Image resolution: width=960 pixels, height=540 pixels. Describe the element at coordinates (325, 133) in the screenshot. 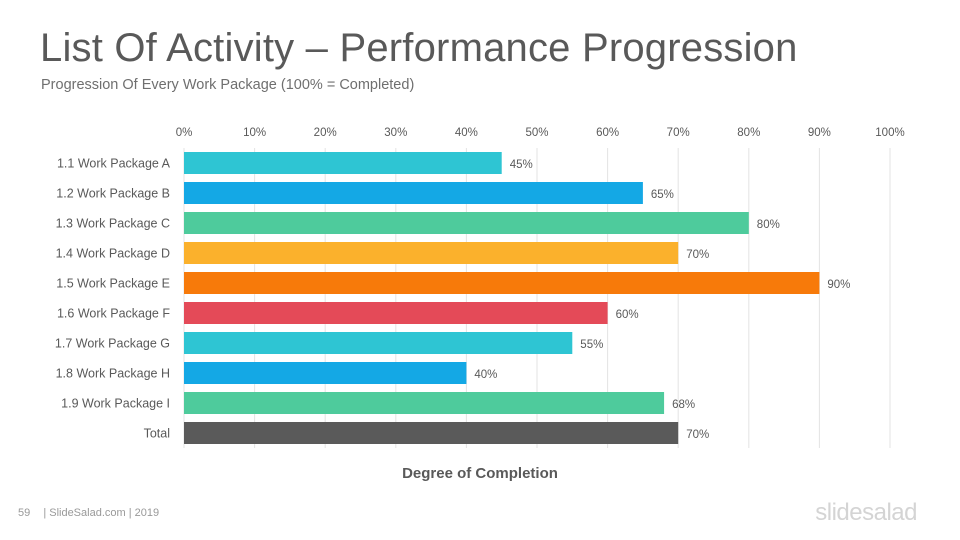

I see `x-tick-label: 20%` at that location.